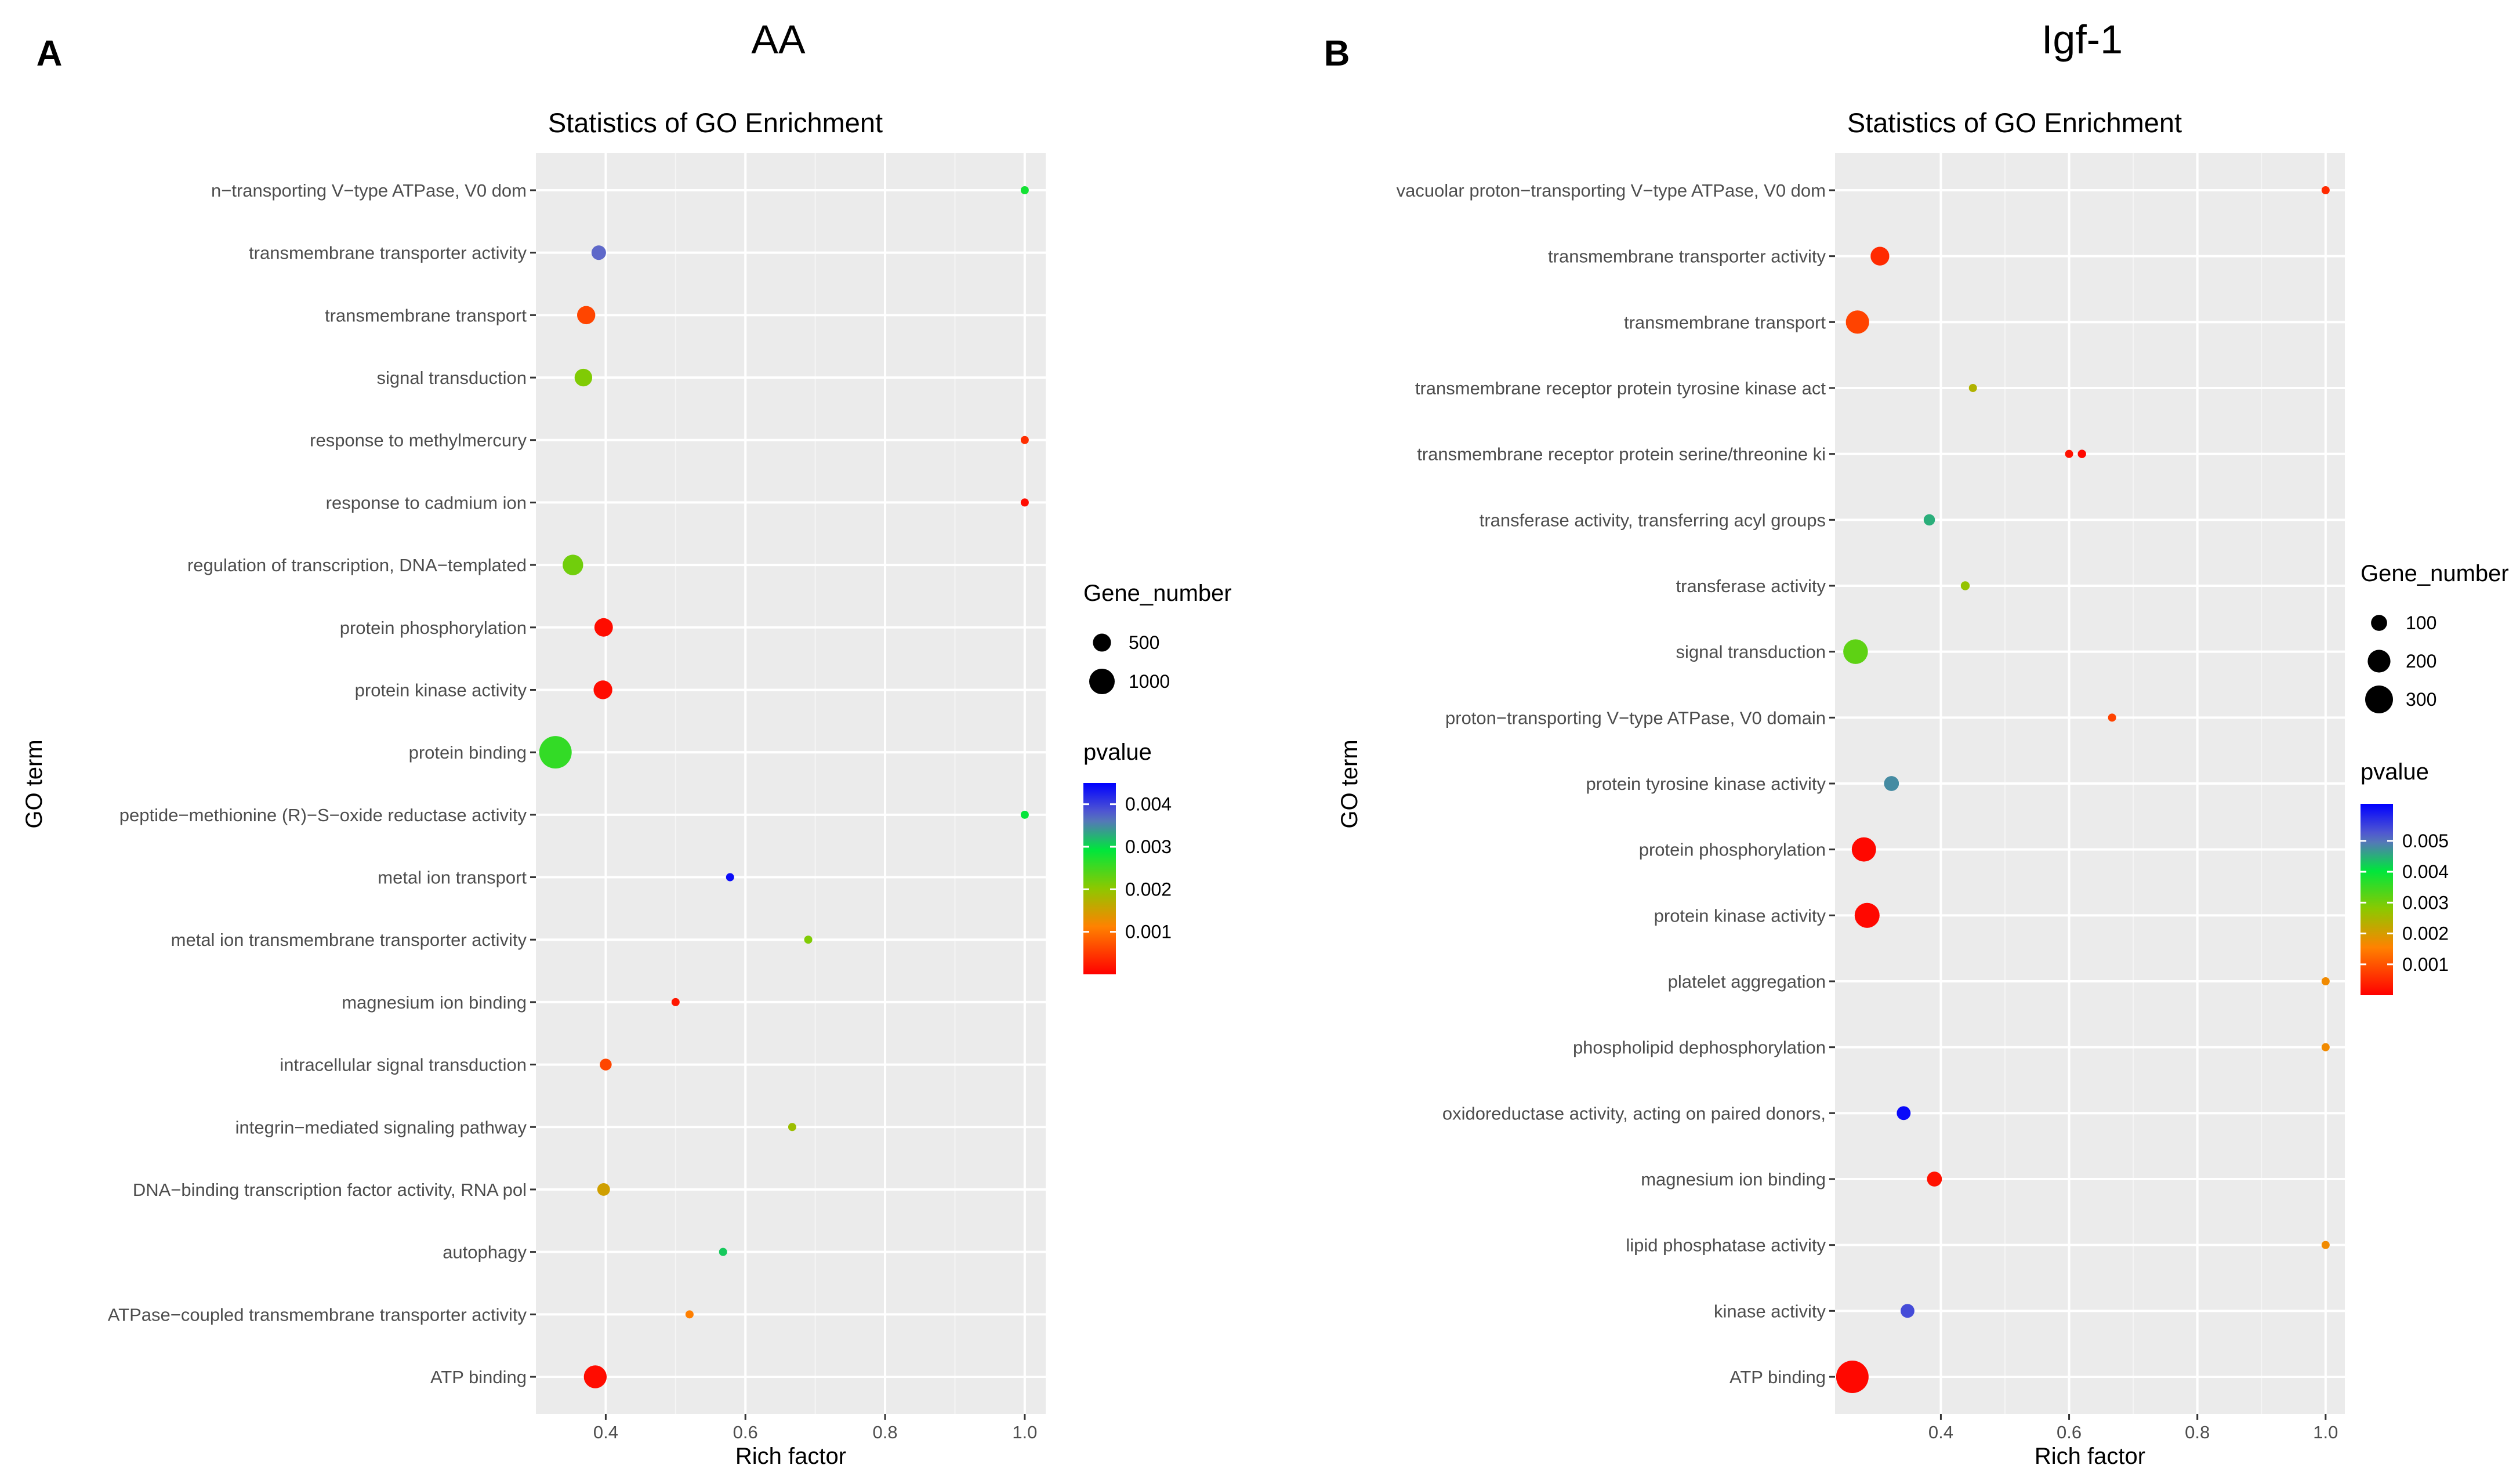  I want to click on y-tick-label: protein tyrosine kinase activity, so click(1706, 784).